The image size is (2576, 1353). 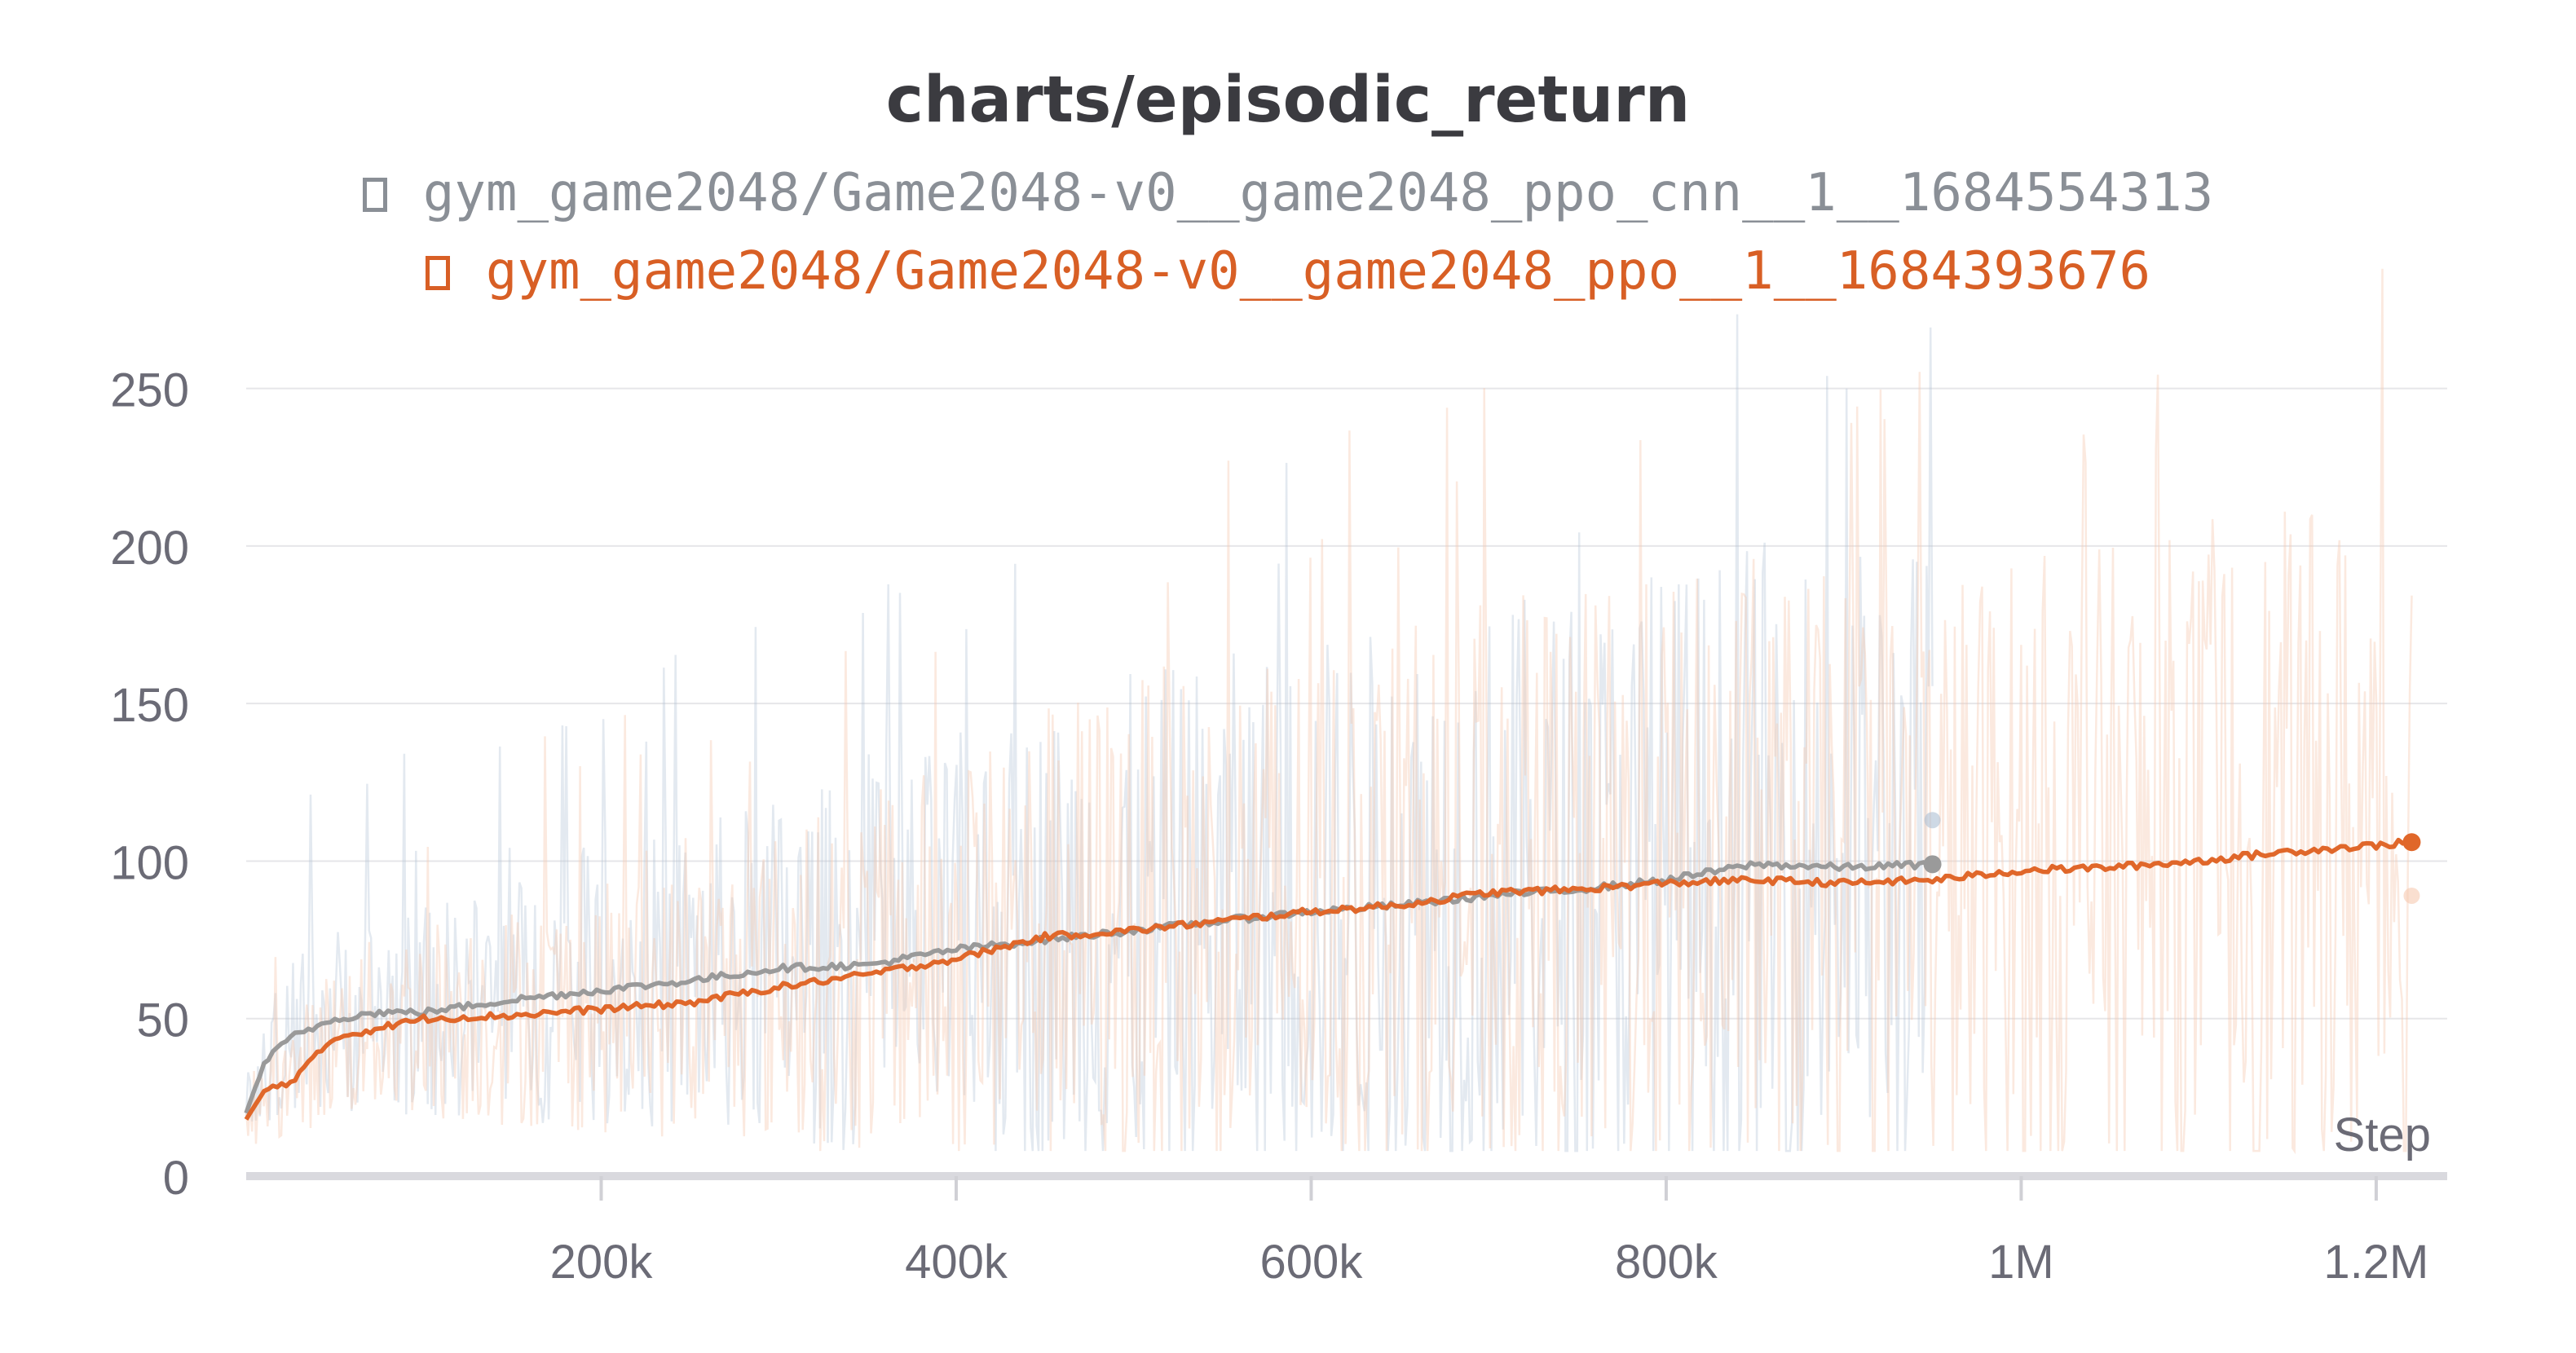 I want to click on y-tick-label: 250, so click(x=149, y=390).